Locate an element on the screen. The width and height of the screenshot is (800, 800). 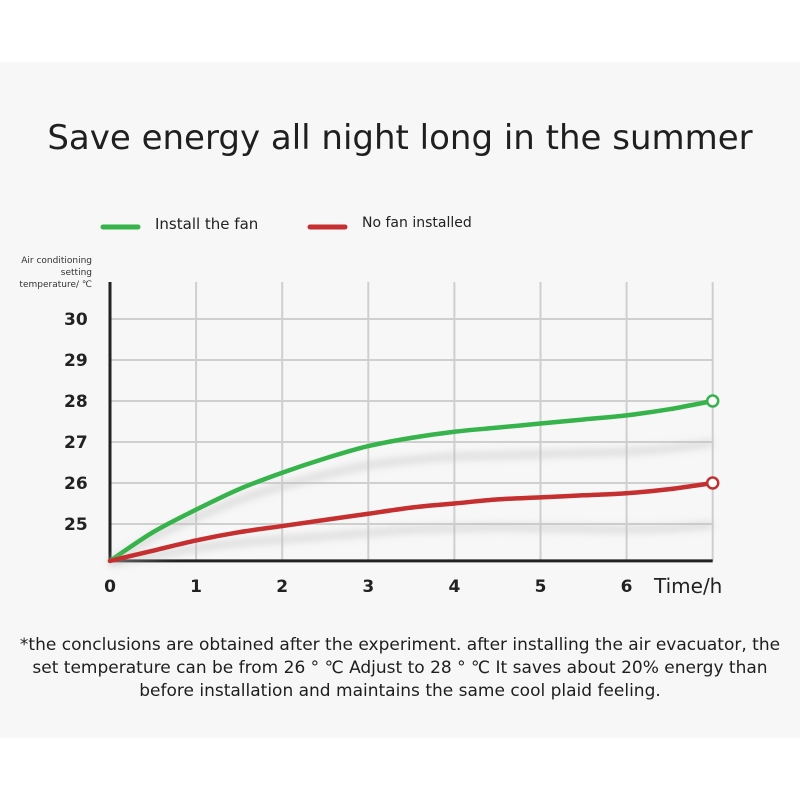
y-axis-label: Air conditioning setting temperature/ ℃ is located at coordinates (55, 273).